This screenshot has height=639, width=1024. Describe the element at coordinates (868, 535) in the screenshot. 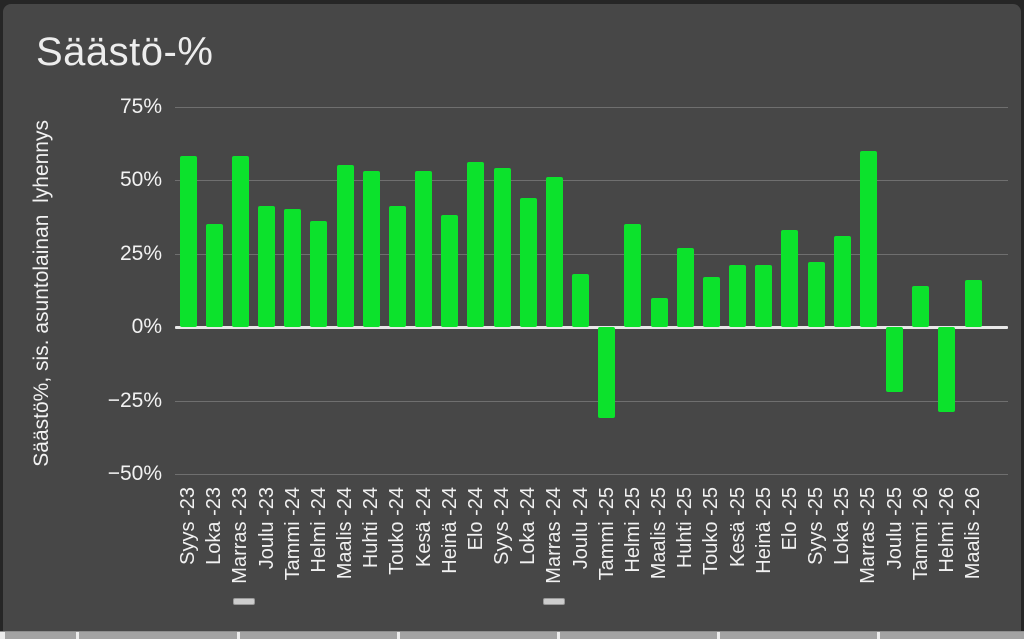

I see `x-axis-tick-label: Marras -25` at that location.